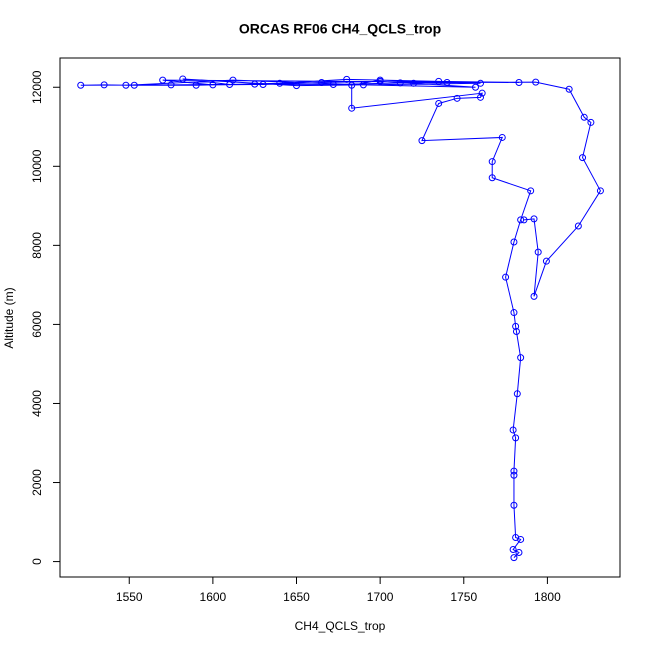 The height and width of the screenshot is (650, 650). Describe the element at coordinates (463, 597) in the screenshot. I see `x-tick-label: 1750` at that location.